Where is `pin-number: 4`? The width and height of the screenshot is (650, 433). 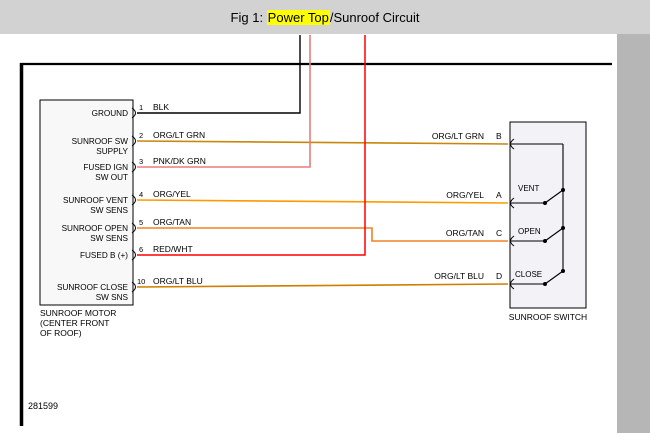
pin-number: 4 is located at coordinates (141, 194).